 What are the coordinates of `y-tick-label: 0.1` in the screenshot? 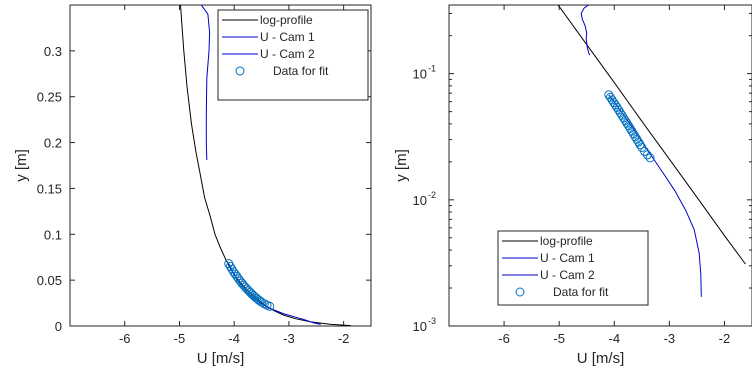 It's located at (53, 234).